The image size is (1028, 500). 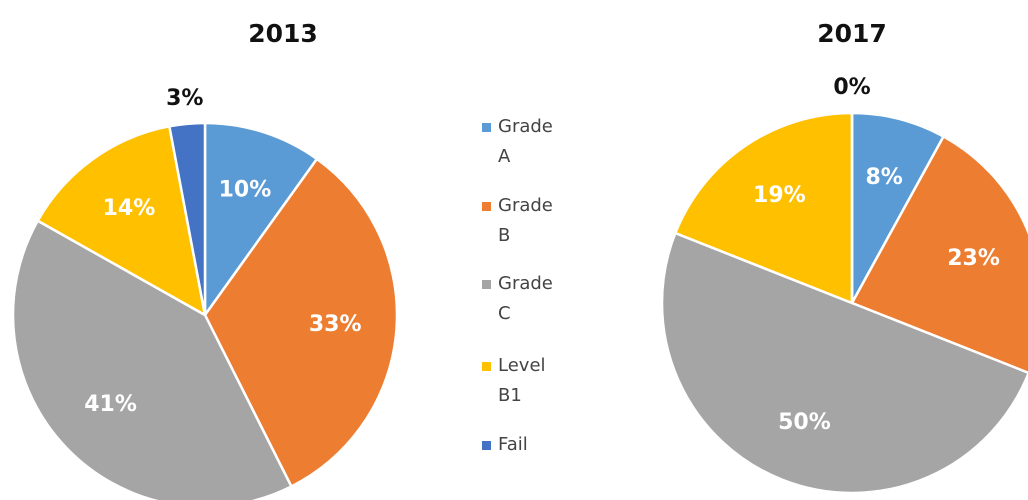 I want to click on legend-label: Fail, so click(x=513, y=444).